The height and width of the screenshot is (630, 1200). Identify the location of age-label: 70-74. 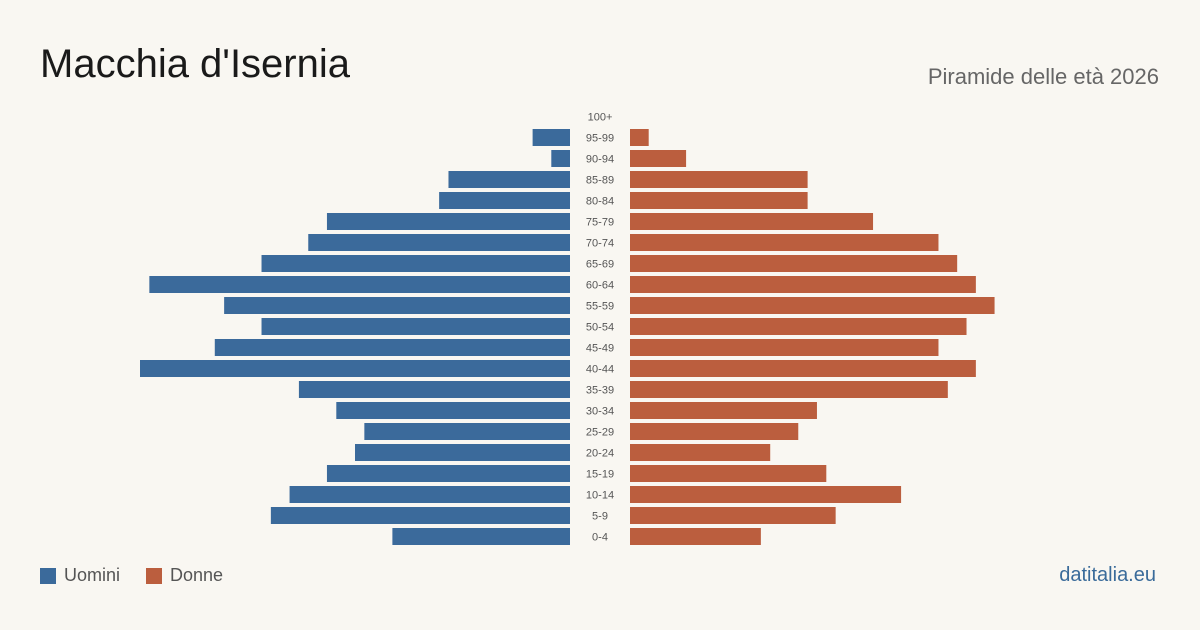
(600, 243).